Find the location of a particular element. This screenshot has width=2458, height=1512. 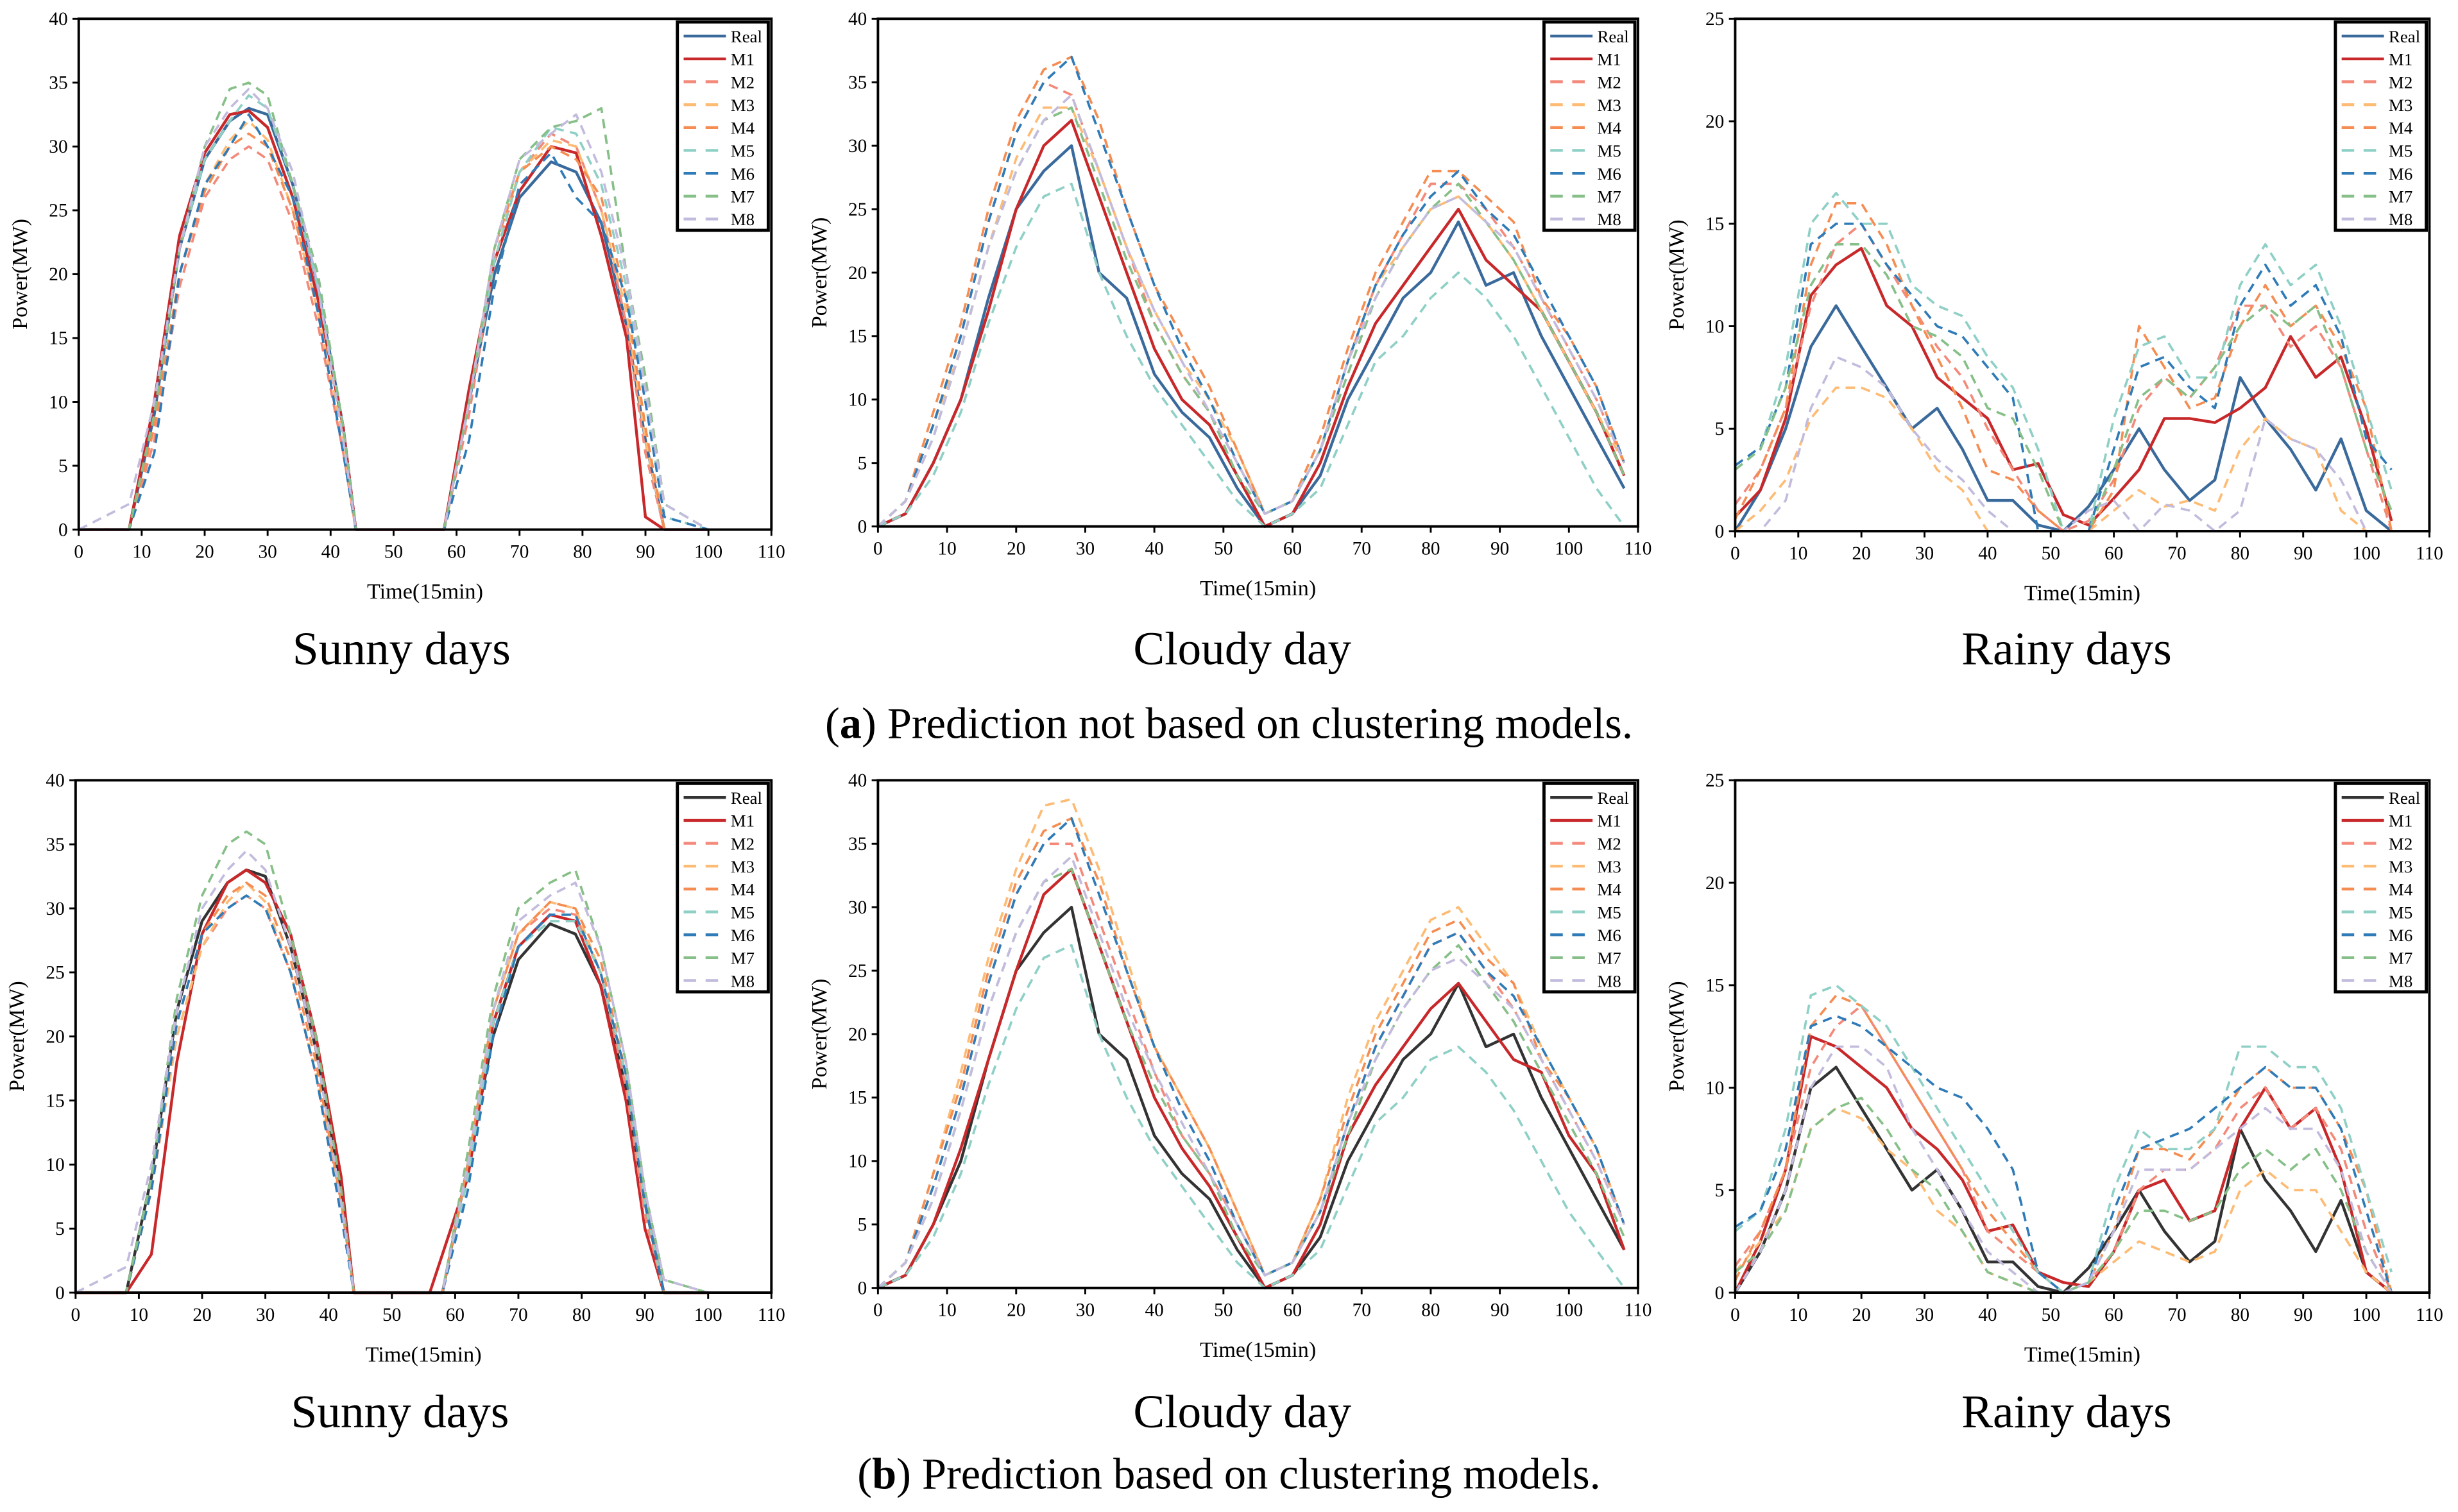

series-line-real is located at coordinates (2063, 1180).